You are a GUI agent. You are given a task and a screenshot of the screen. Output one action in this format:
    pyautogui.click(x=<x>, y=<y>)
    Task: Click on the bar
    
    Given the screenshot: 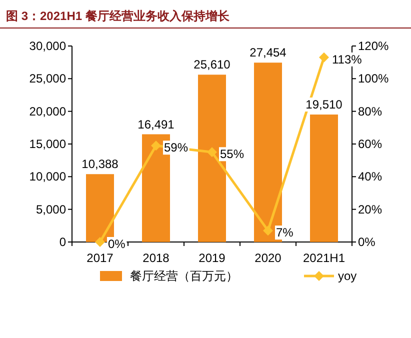 What is the action you would take?
    pyautogui.click(x=324, y=178)
    